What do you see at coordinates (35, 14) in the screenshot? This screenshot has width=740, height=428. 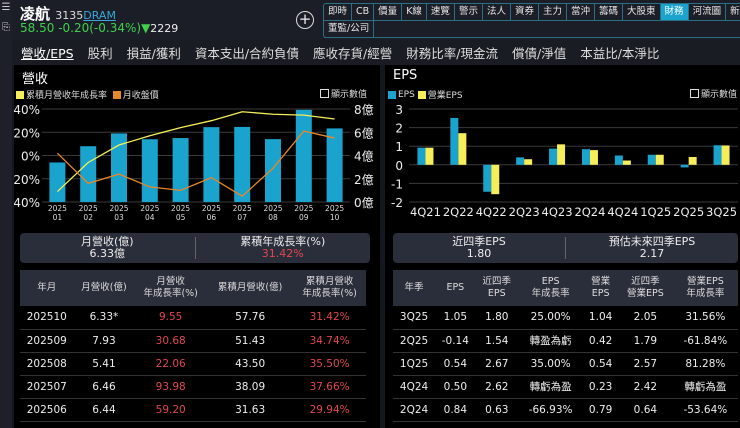 I see `stock-name: 凌航` at bounding box center [35, 14].